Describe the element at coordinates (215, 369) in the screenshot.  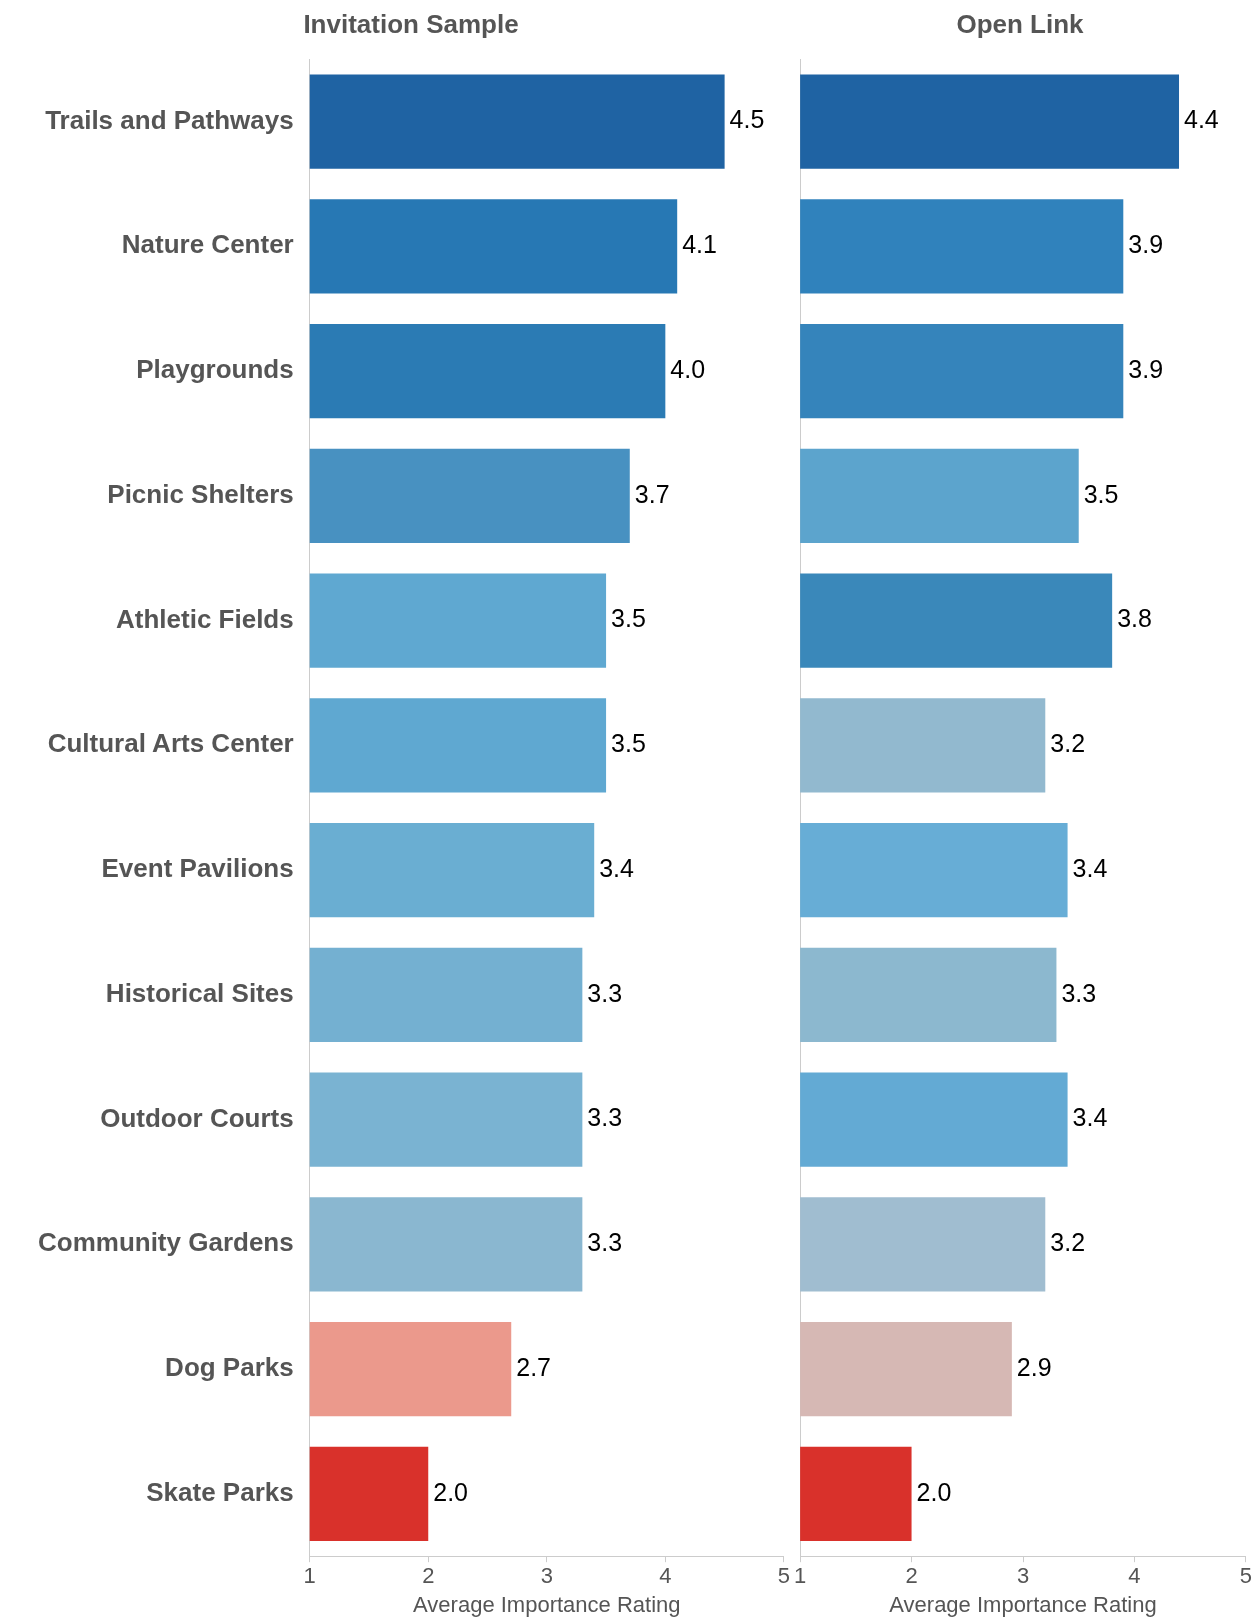
I see `y-tick-label: Playgrounds` at that location.